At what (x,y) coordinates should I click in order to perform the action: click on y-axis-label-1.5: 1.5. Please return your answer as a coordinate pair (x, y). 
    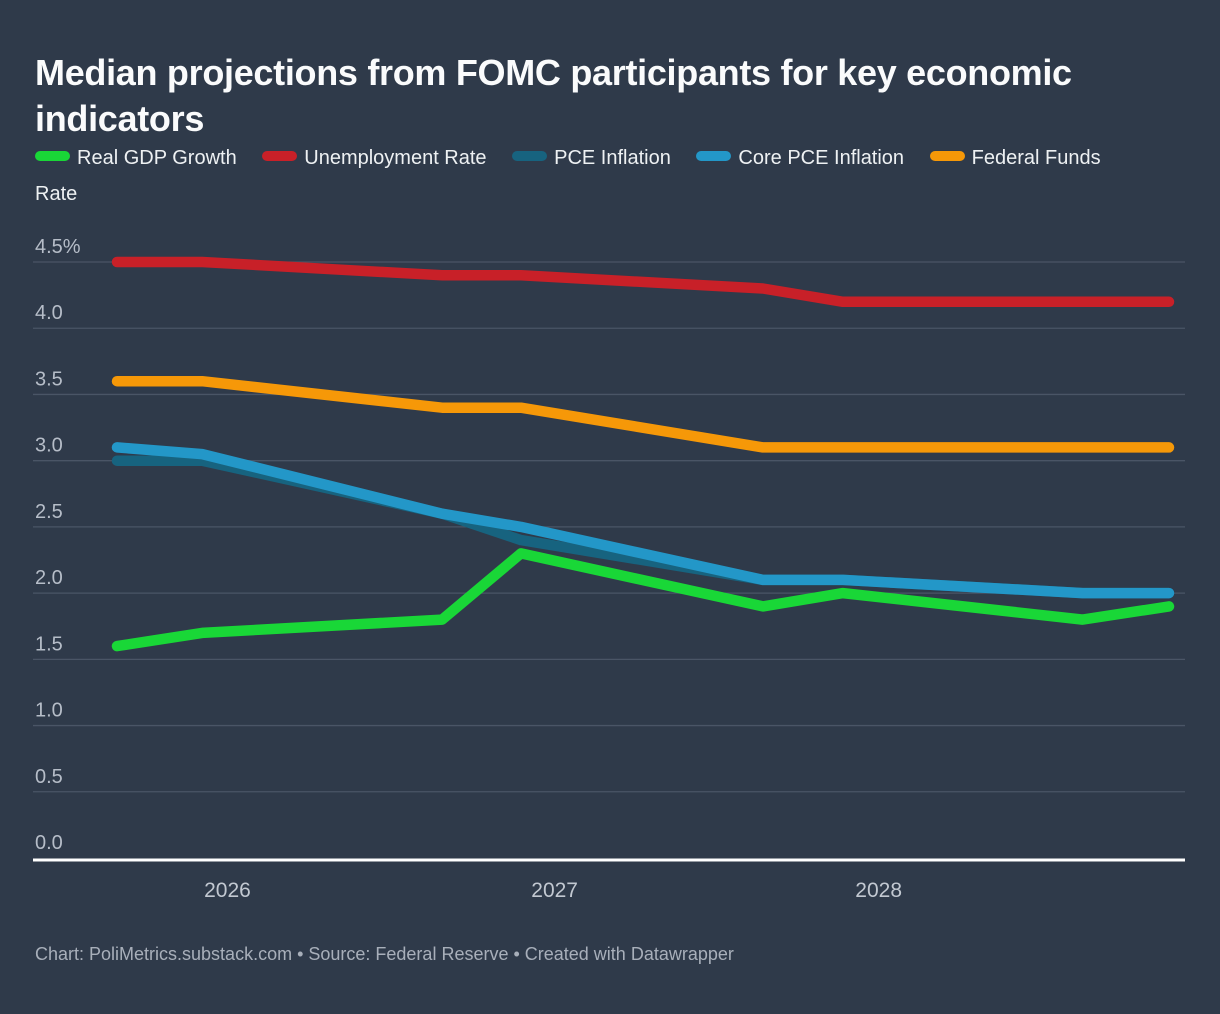
    Looking at the image, I should click on (49, 644).